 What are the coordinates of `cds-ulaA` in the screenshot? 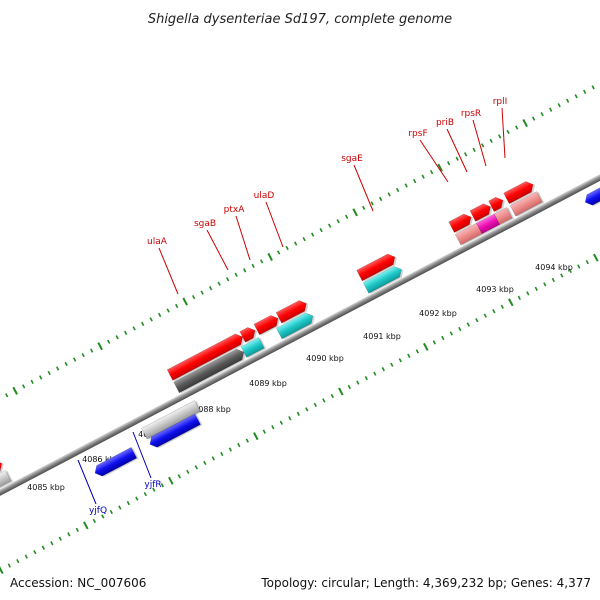 It's located at (204, 357).